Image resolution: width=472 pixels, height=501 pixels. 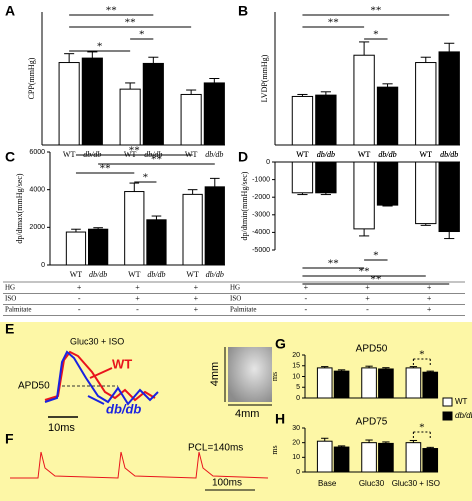 What do you see at coordinates (264, 78) in the screenshot?
I see `y-axis-label: LVDP(mmHg)` at bounding box center [264, 78].